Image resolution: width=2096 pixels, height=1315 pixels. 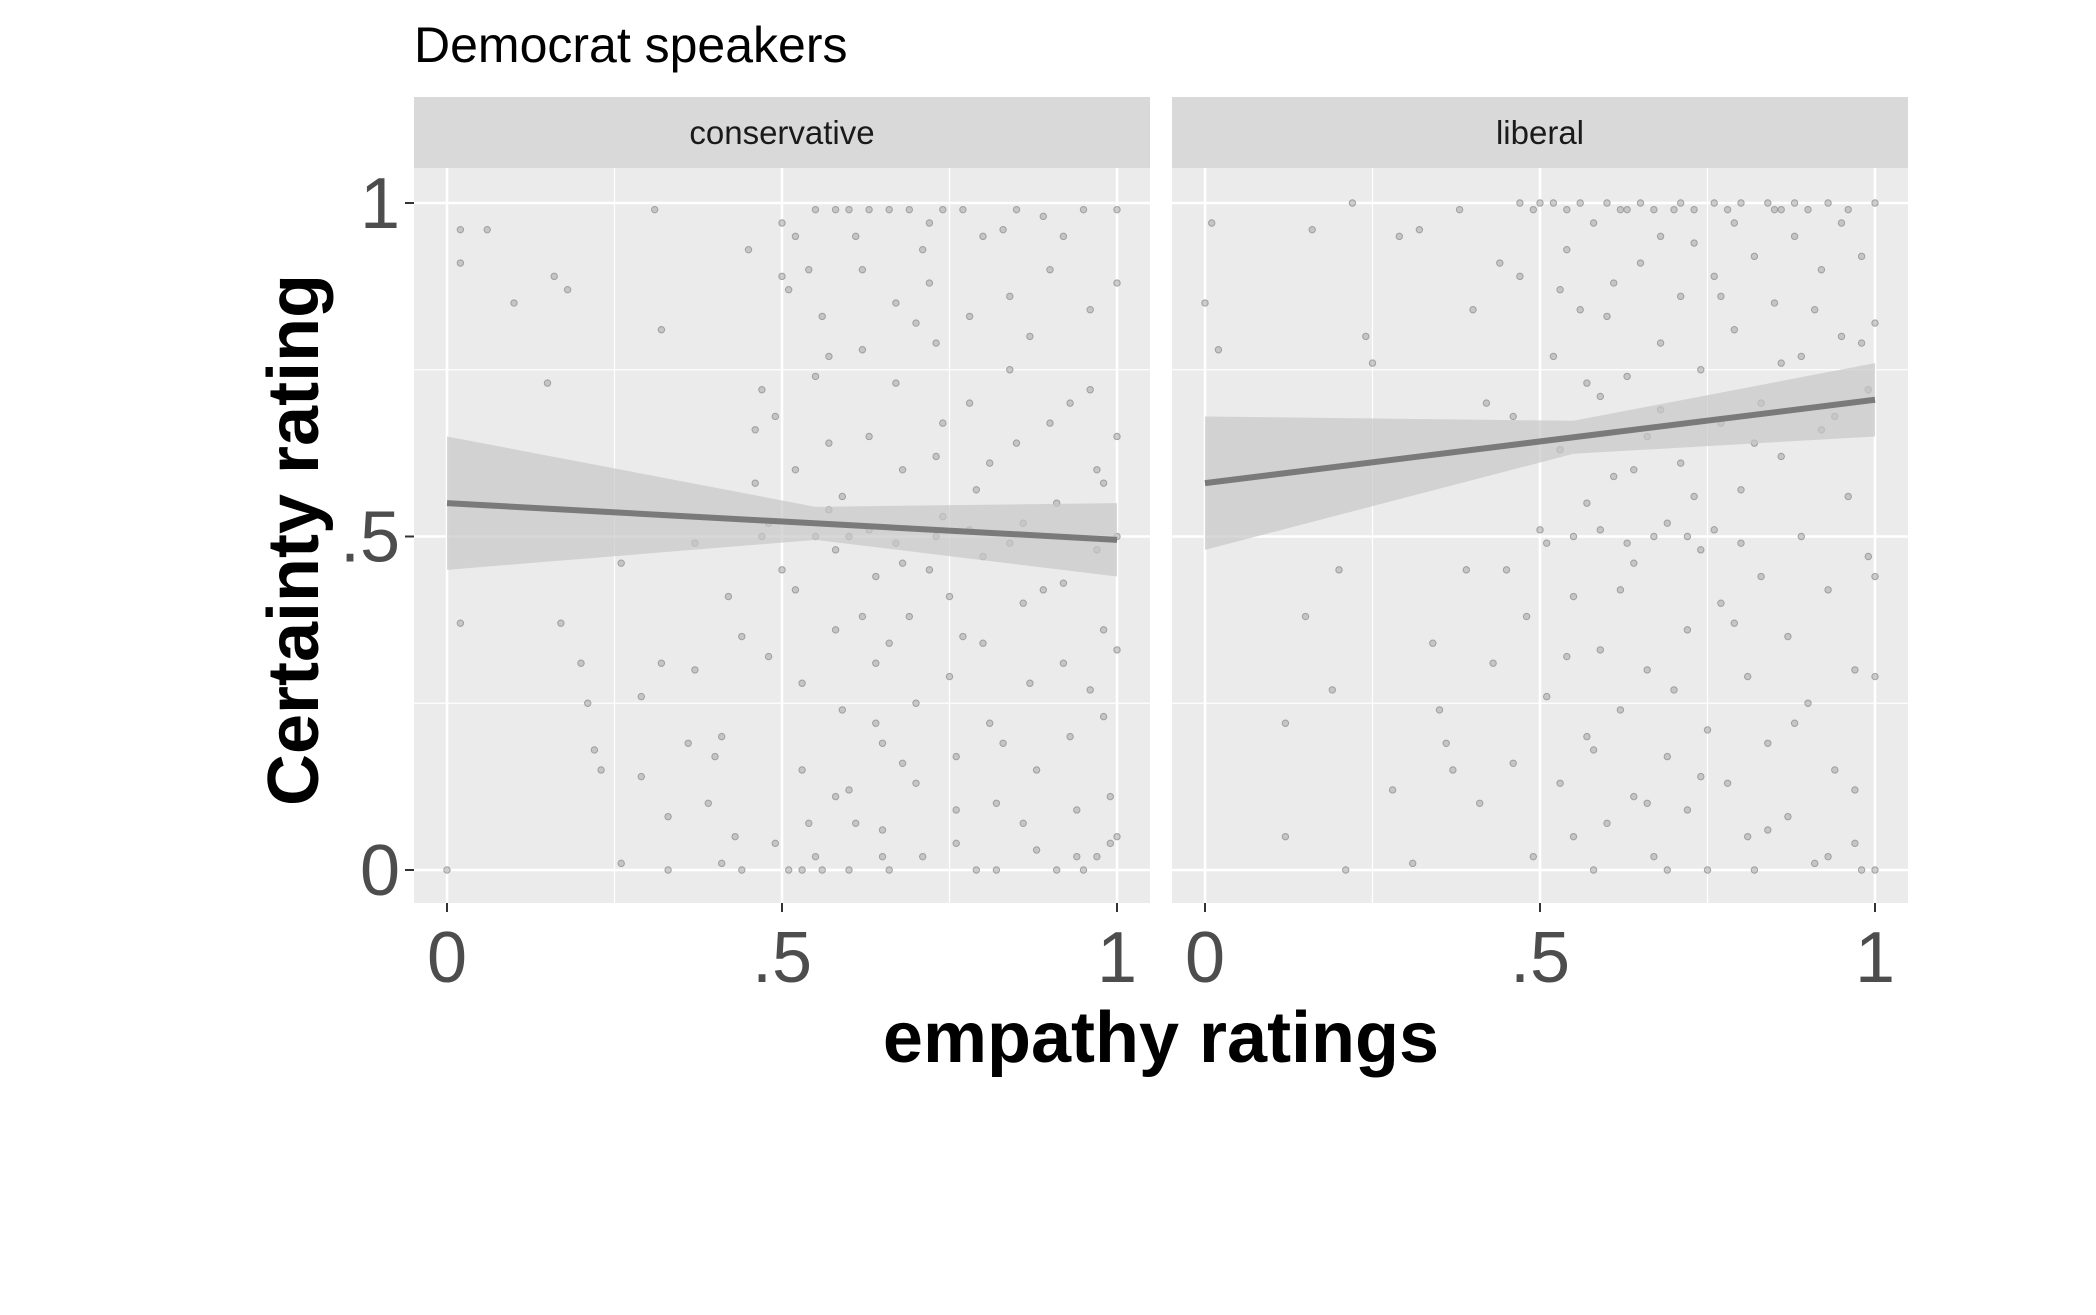 I want to click on y-tick-label: 0, so click(x=380, y=871).